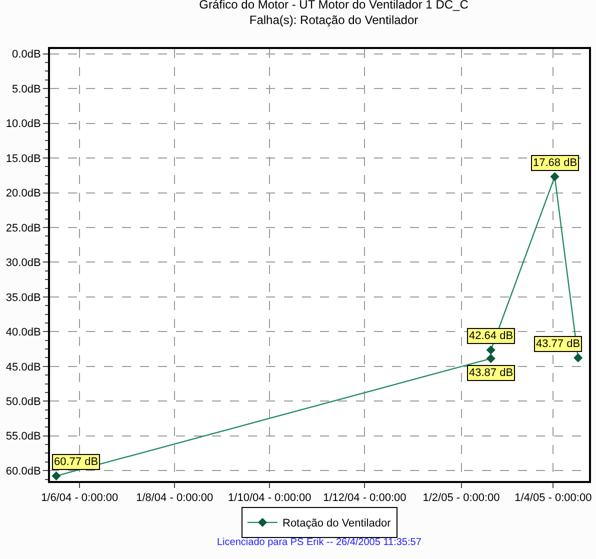  Describe the element at coordinates (333, 19) in the screenshot. I see `chart-subtitle: Falha(s): Rotação do Ventilador` at that location.